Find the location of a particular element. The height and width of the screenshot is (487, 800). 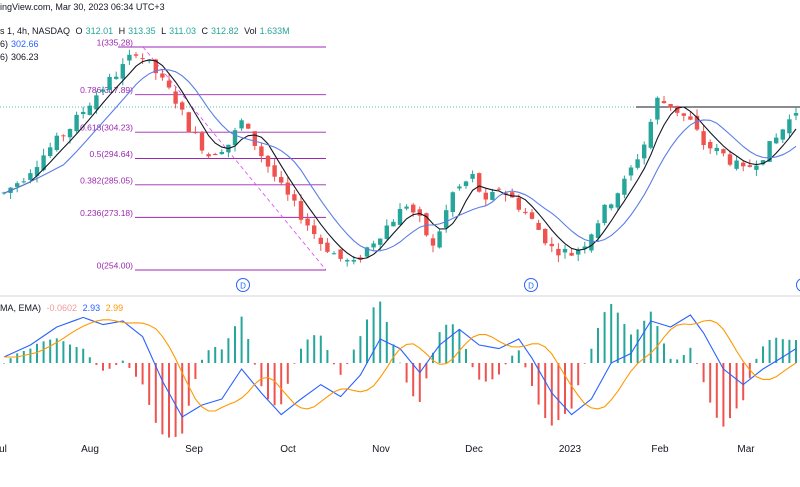

volume-label: Vol is located at coordinates (250, 31).